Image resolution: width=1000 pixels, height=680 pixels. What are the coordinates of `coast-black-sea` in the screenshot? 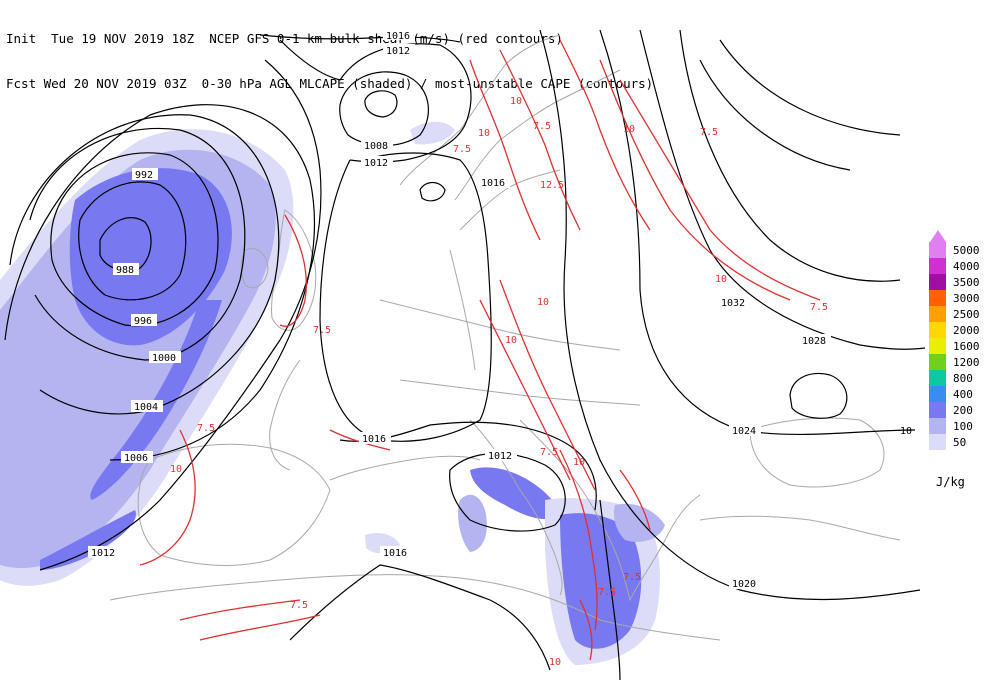 It's located at (817, 452).